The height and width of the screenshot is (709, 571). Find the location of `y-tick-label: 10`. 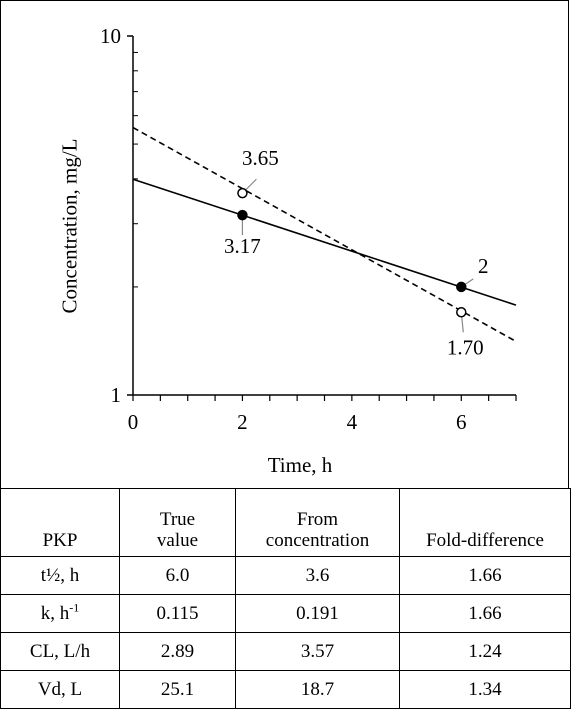

y-tick-label: 10 is located at coordinates (110, 36).